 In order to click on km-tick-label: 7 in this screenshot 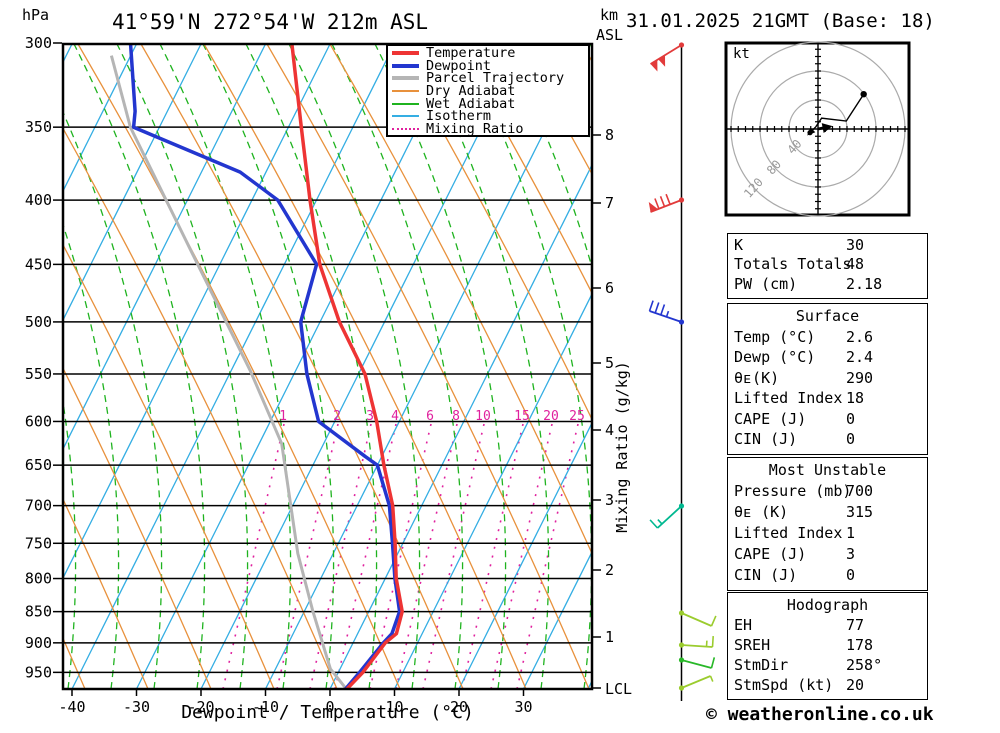, I will do `click(609, 203)`.